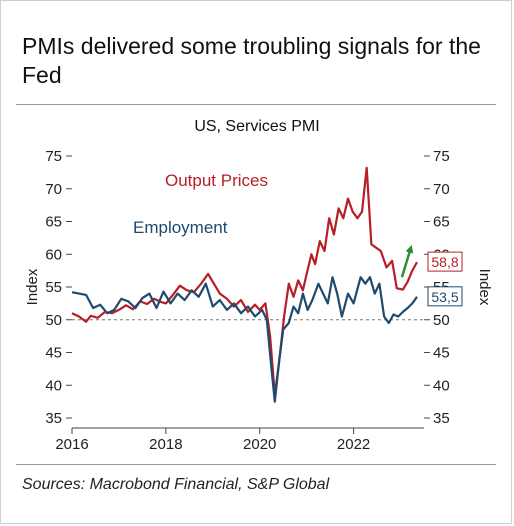  I want to click on end-label-box-output-prices, so click(445, 261).